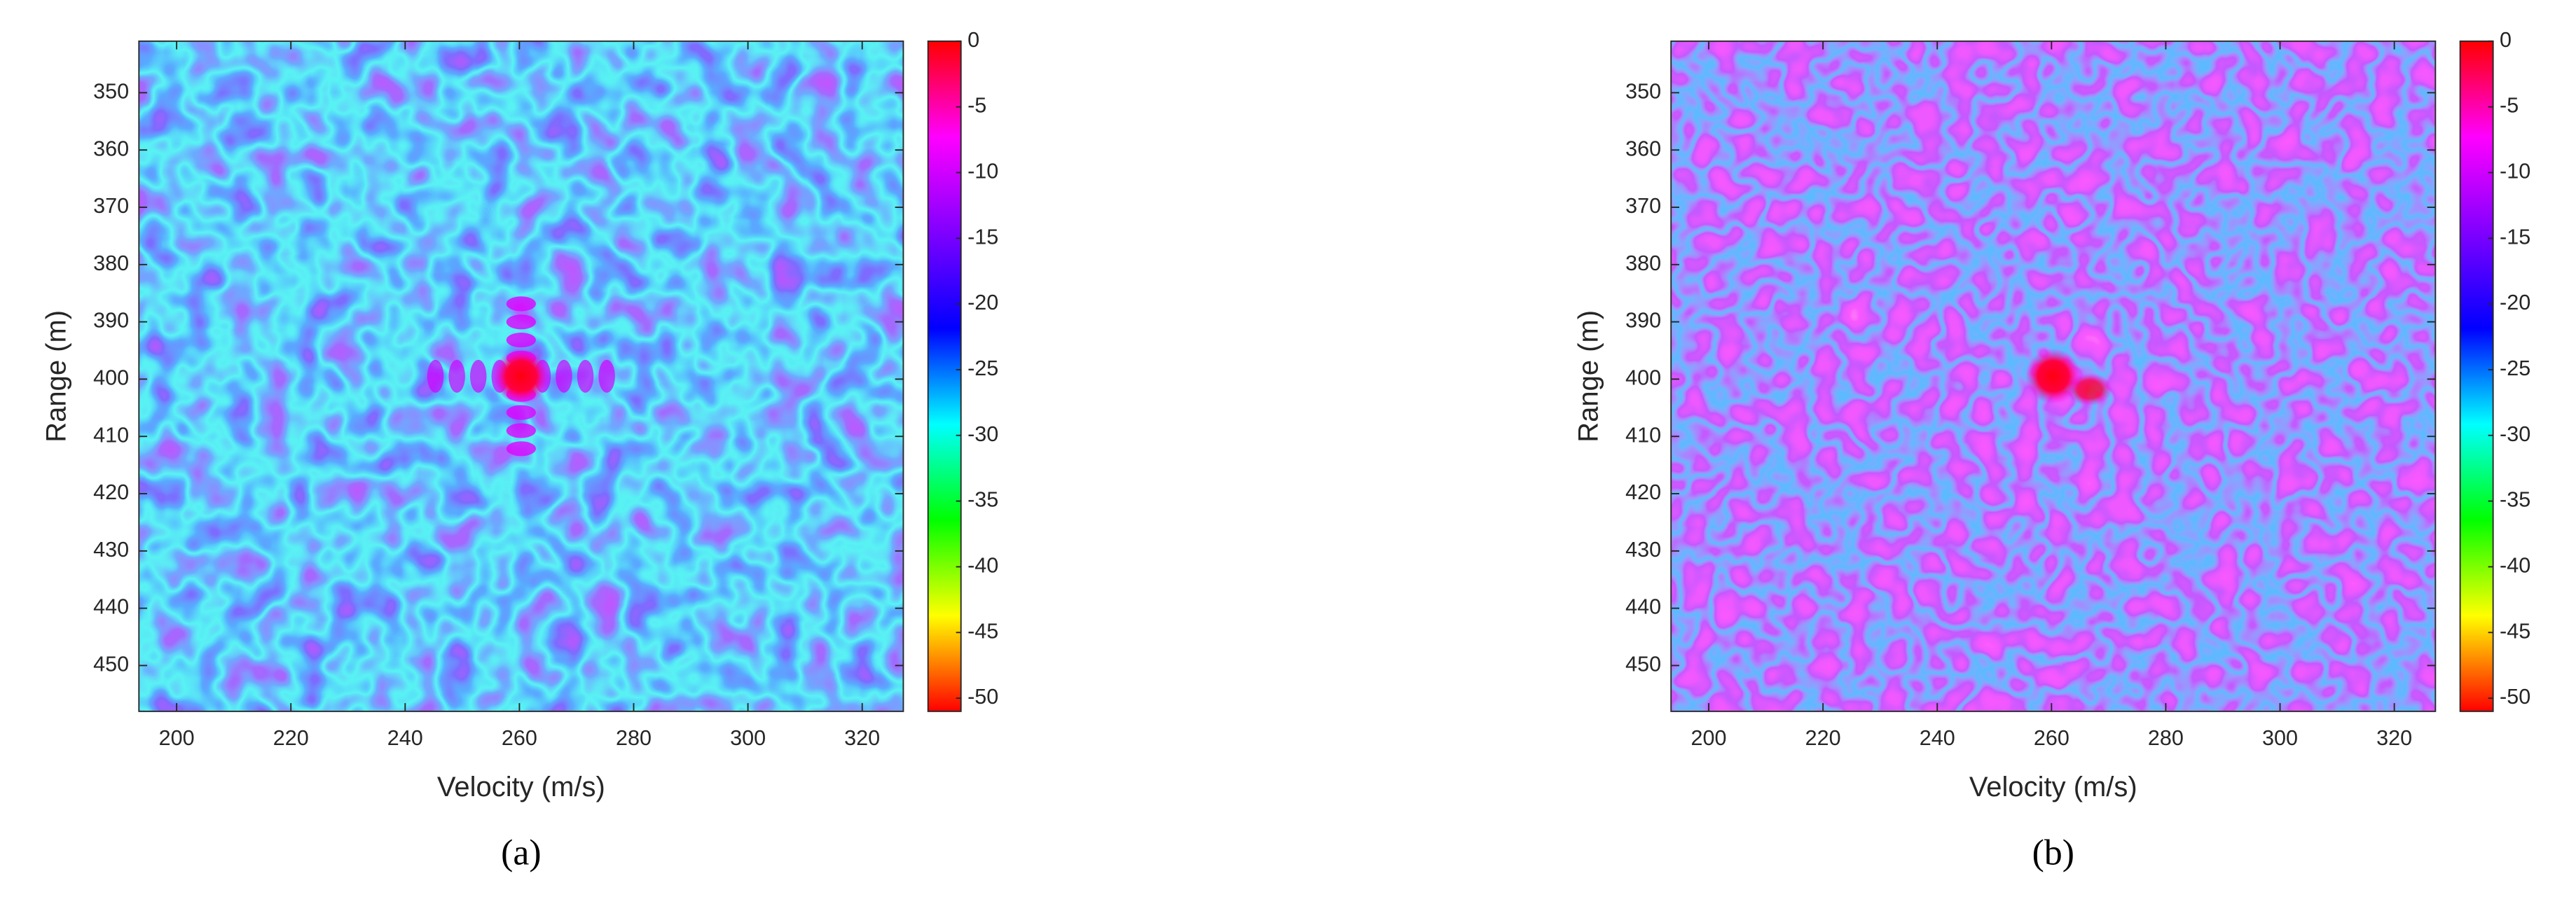  I want to click on panel-label: (a), so click(521, 853).